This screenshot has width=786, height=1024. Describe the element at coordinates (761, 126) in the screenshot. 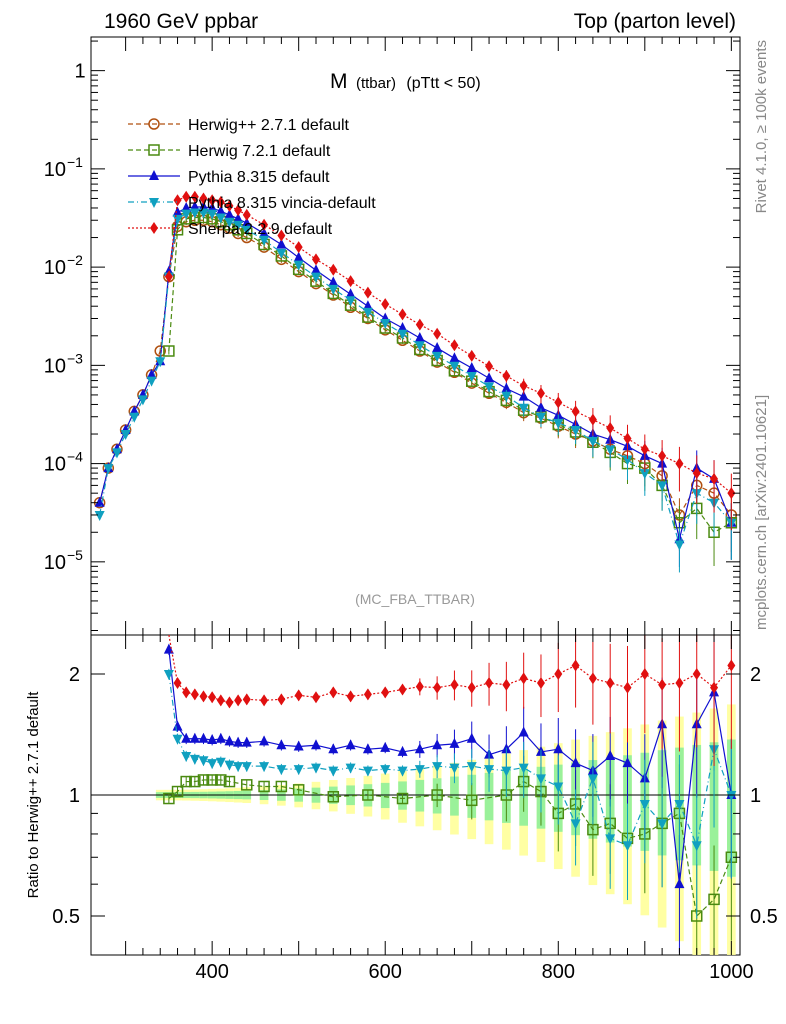

I see `side-label-events: Rivet 4.1.0, ≥ 100k events` at that location.